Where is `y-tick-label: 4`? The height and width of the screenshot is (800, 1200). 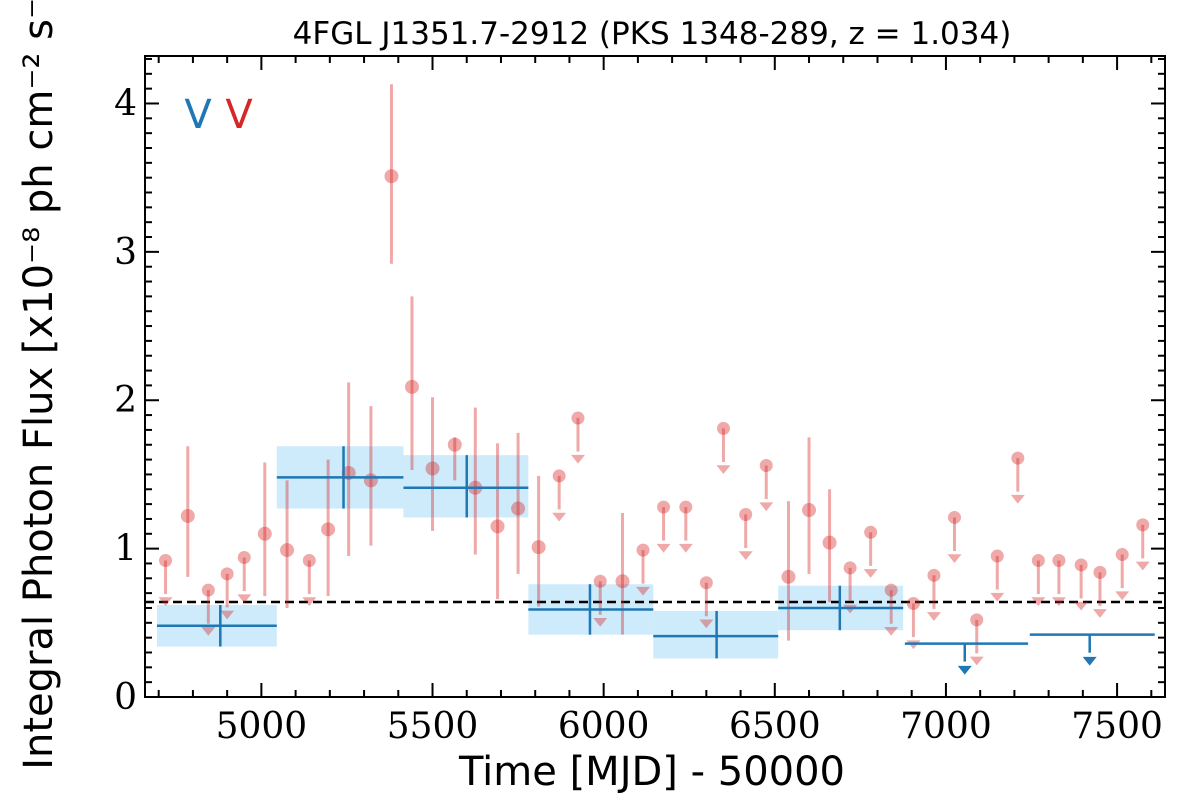 y-tick-label: 4 is located at coordinates (125, 103).